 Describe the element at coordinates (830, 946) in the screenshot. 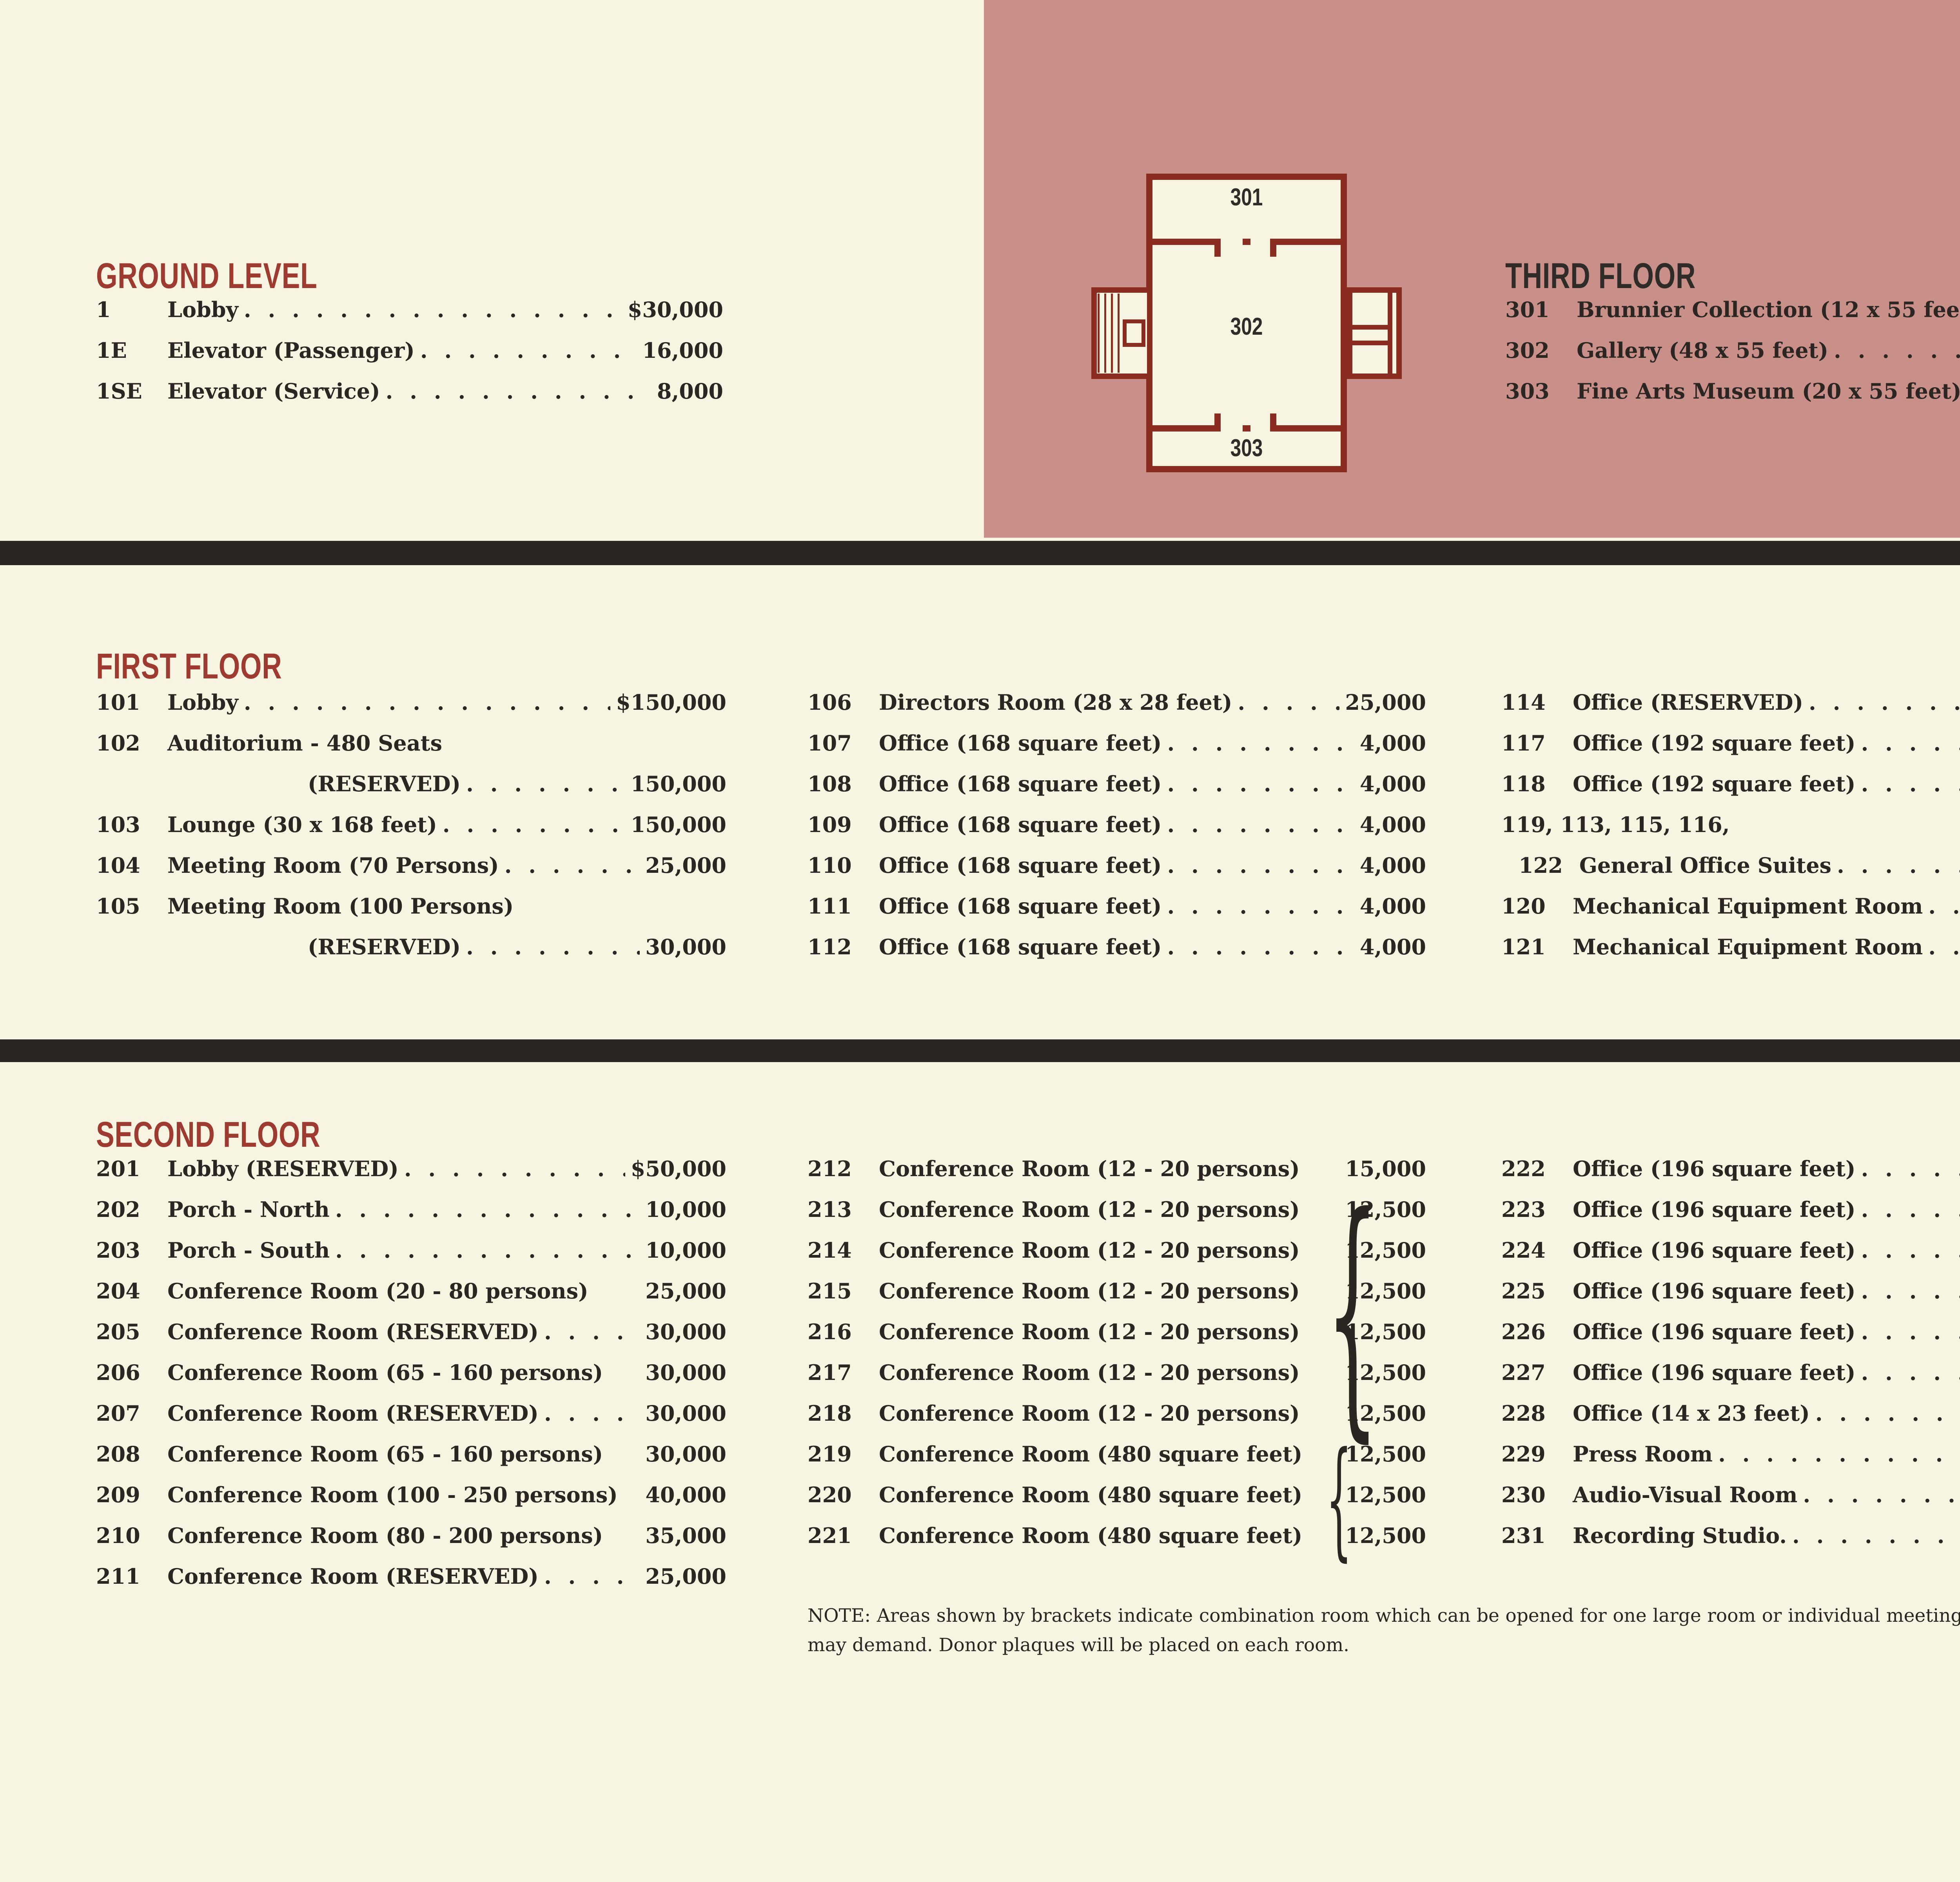

I see `room-number: 112` at that location.